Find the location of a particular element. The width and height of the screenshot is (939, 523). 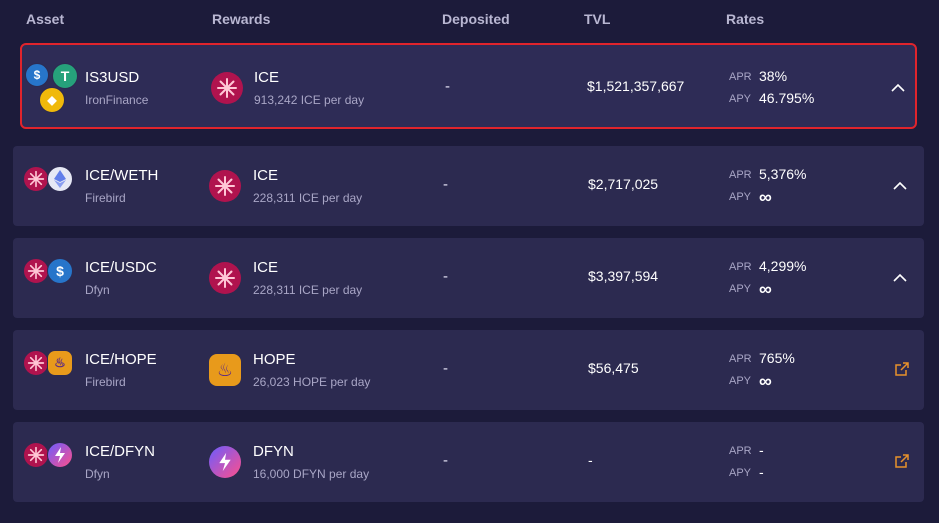

reward-rate: 16,000 DFYN per day is located at coordinates (311, 474).